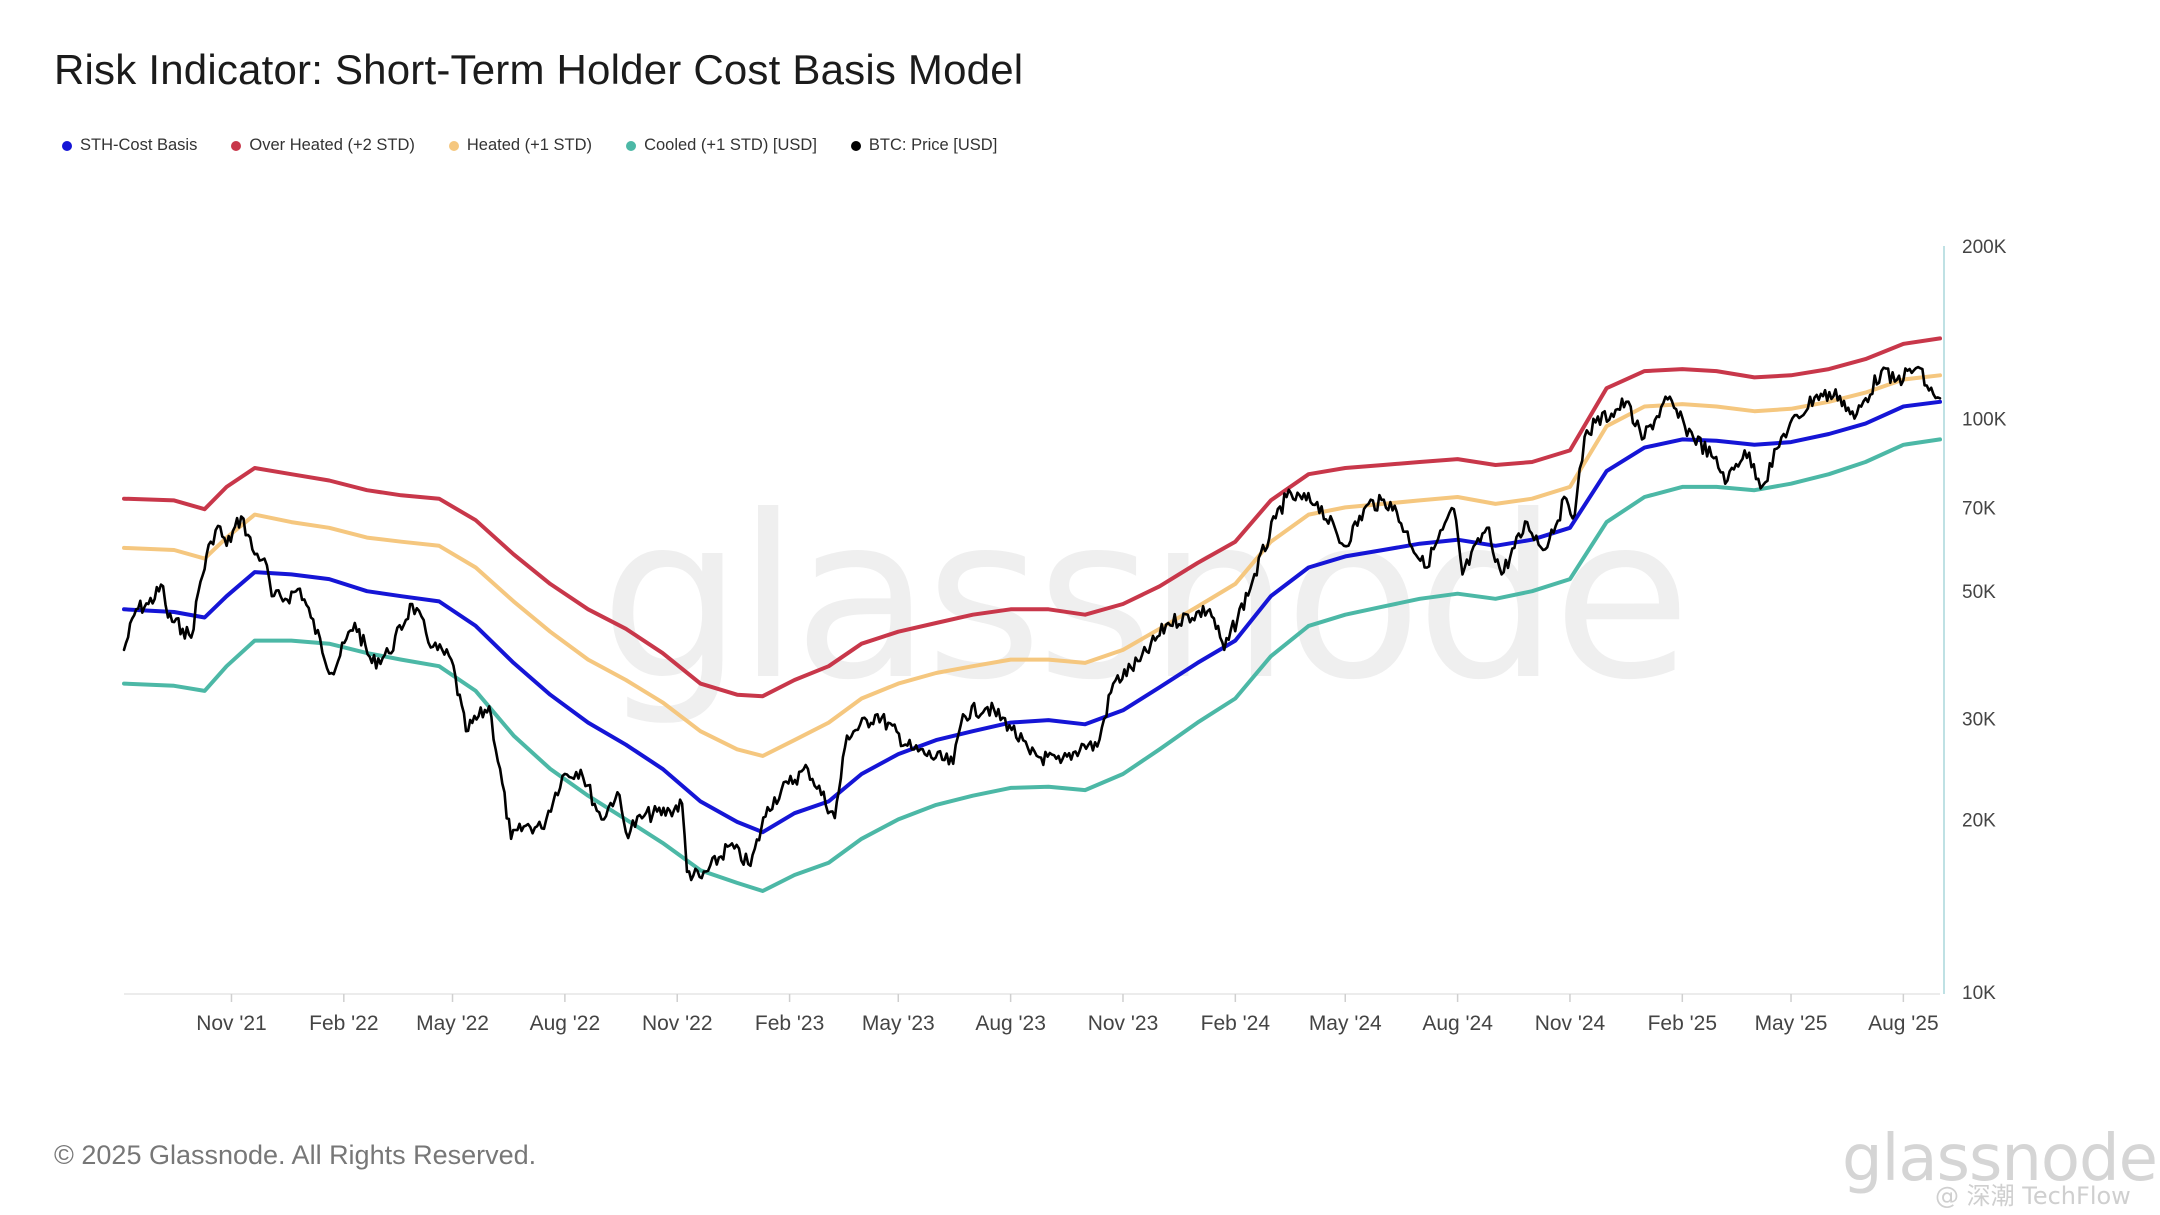  I want to click on y-tick-label: 20K, so click(1979, 820).